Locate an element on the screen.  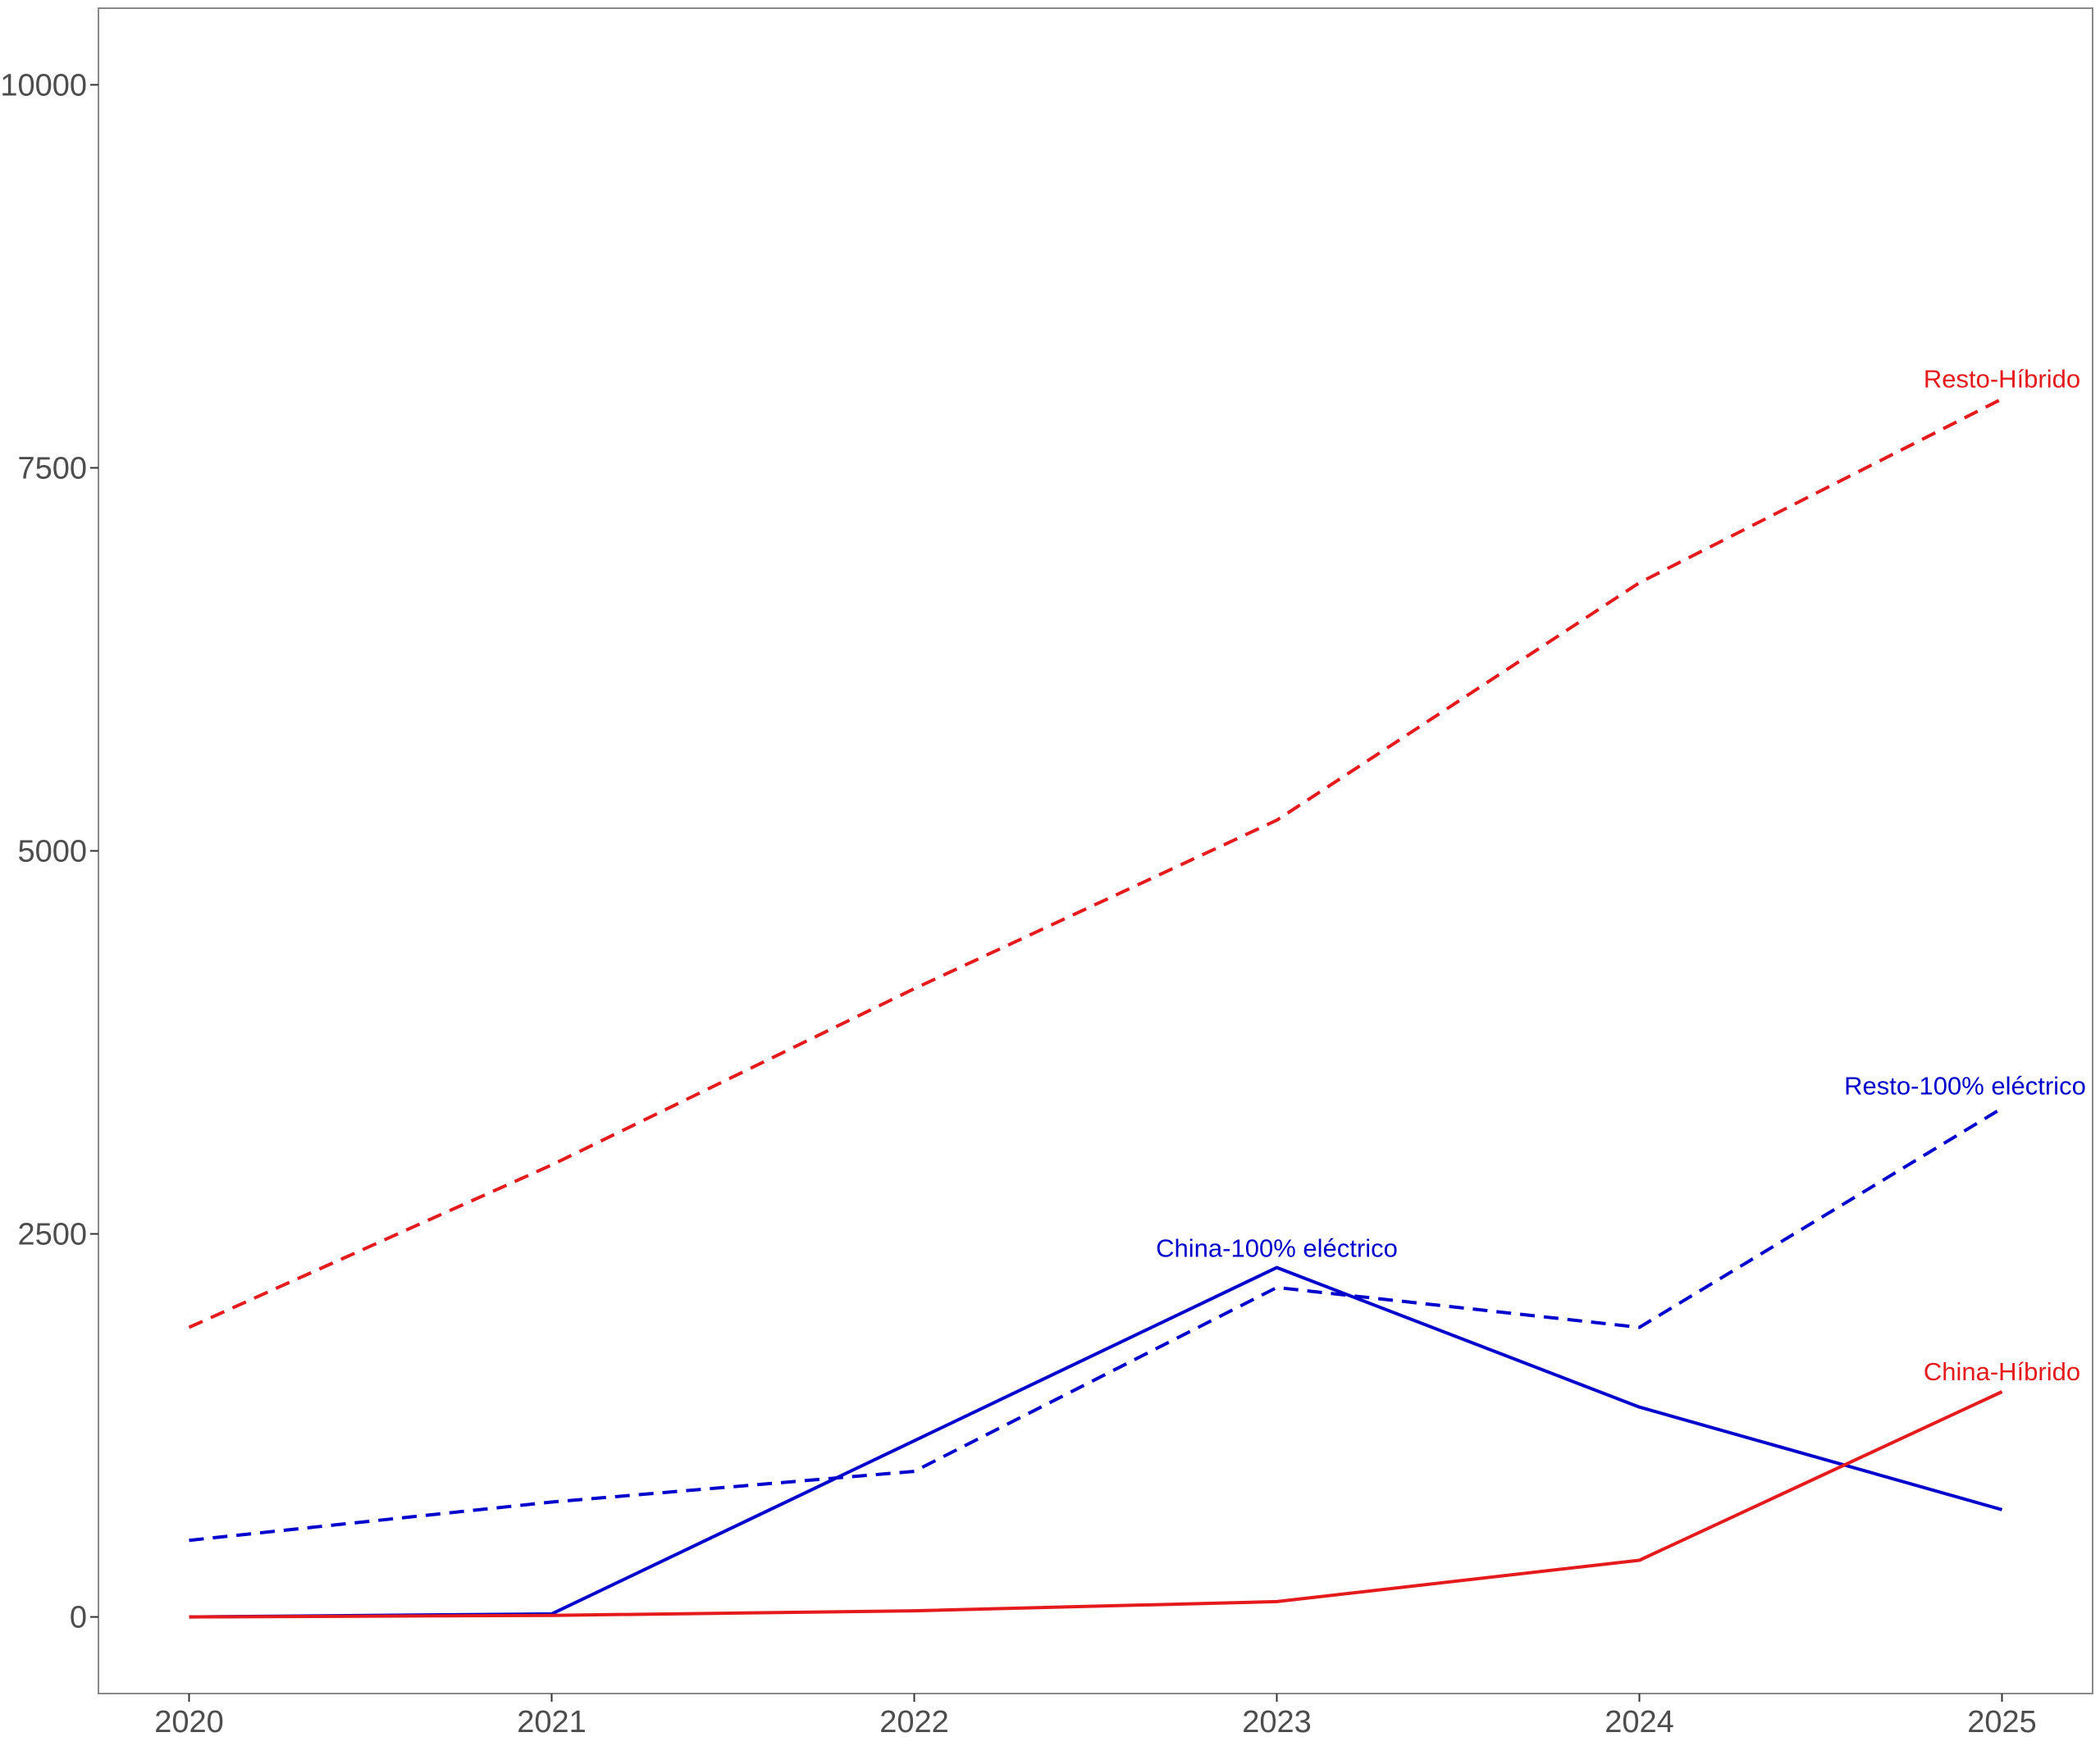
y-tick-label: 2500 is located at coordinates (52, 1235).